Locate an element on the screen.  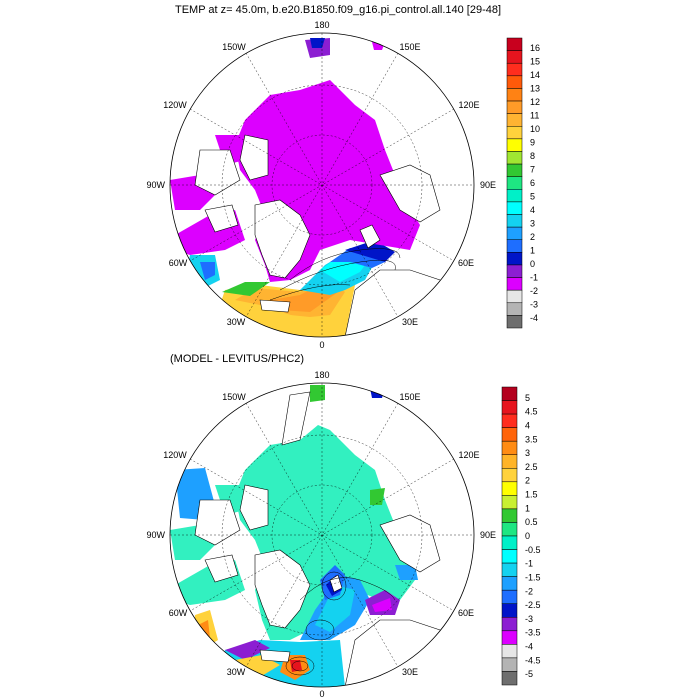
colorbar-tick-label: -2.5 is located at coordinates (533, 605).